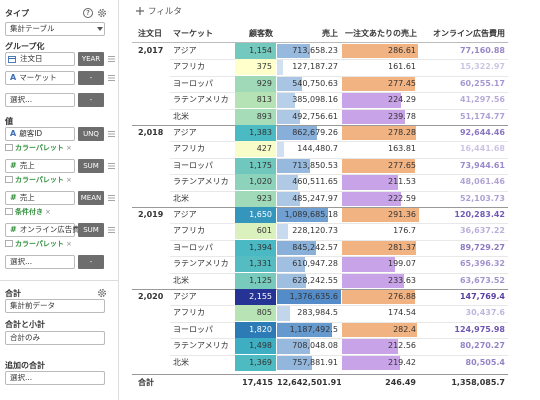  I want to click on section-label: 合計と小計, so click(25, 324).